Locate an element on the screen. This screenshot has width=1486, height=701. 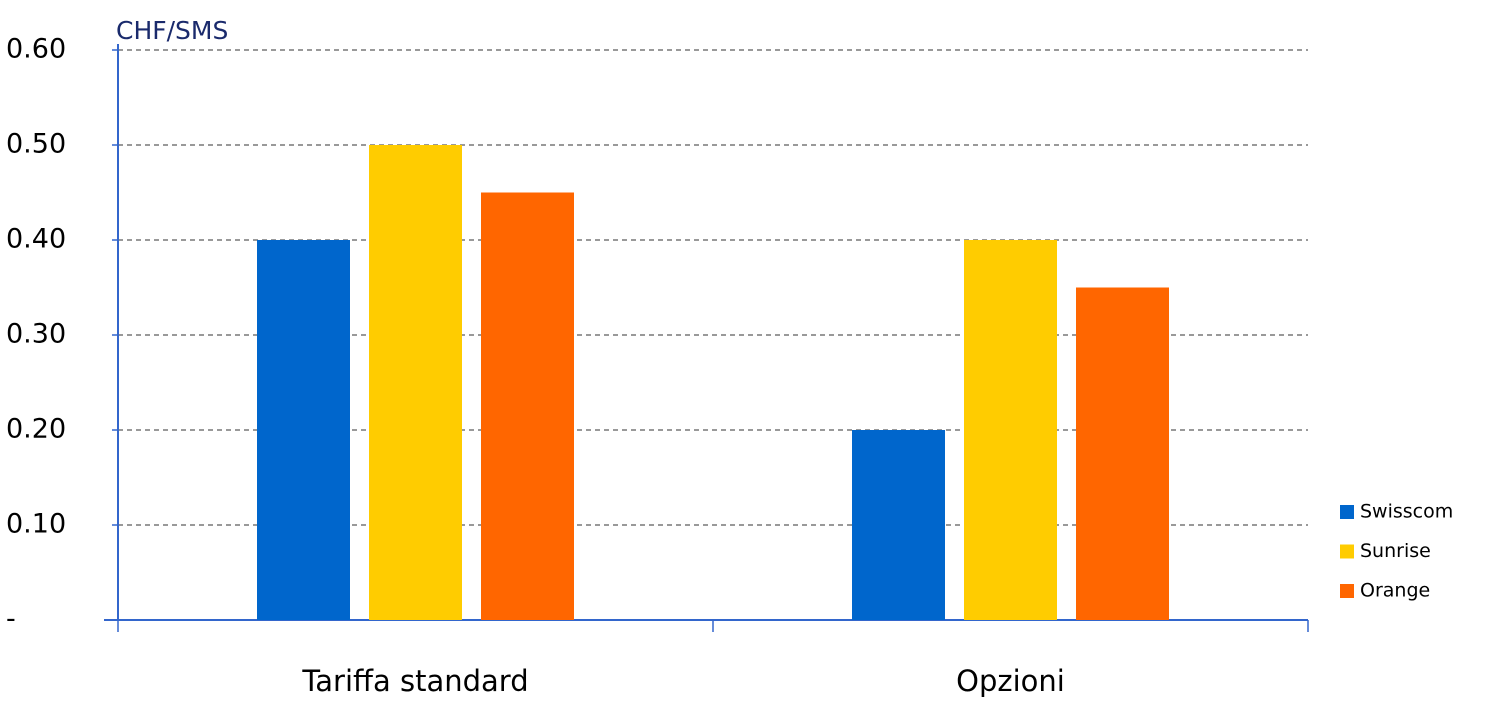
y-tick-label: 0.50 is located at coordinates (36, 144).